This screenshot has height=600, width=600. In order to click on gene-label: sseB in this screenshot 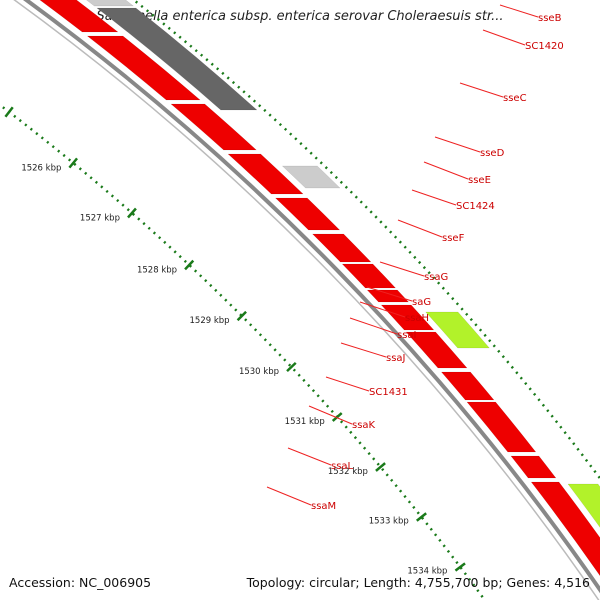, I will do `click(550, 18)`.